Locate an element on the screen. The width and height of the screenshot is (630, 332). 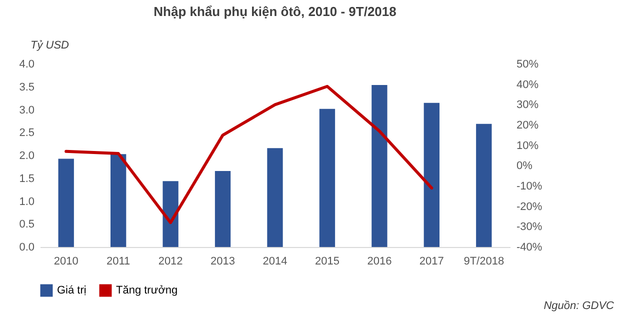
y2-tick-label: 30% is located at coordinates (527, 105).